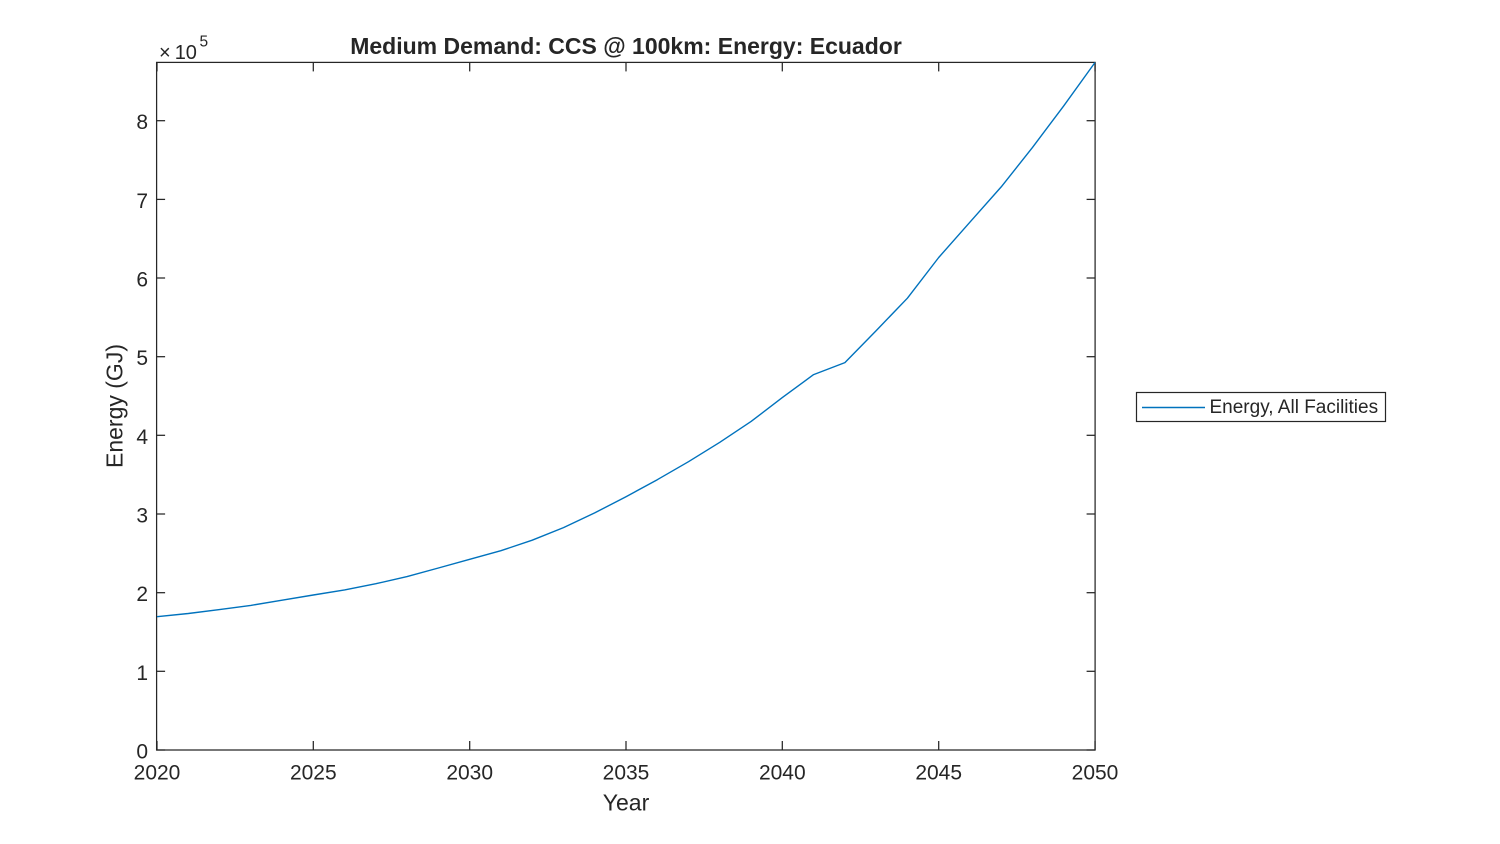 The height and width of the screenshot is (844, 1500). What do you see at coordinates (626, 773) in the screenshot?
I see `svg-text: 2035` at bounding box center [626, 773].